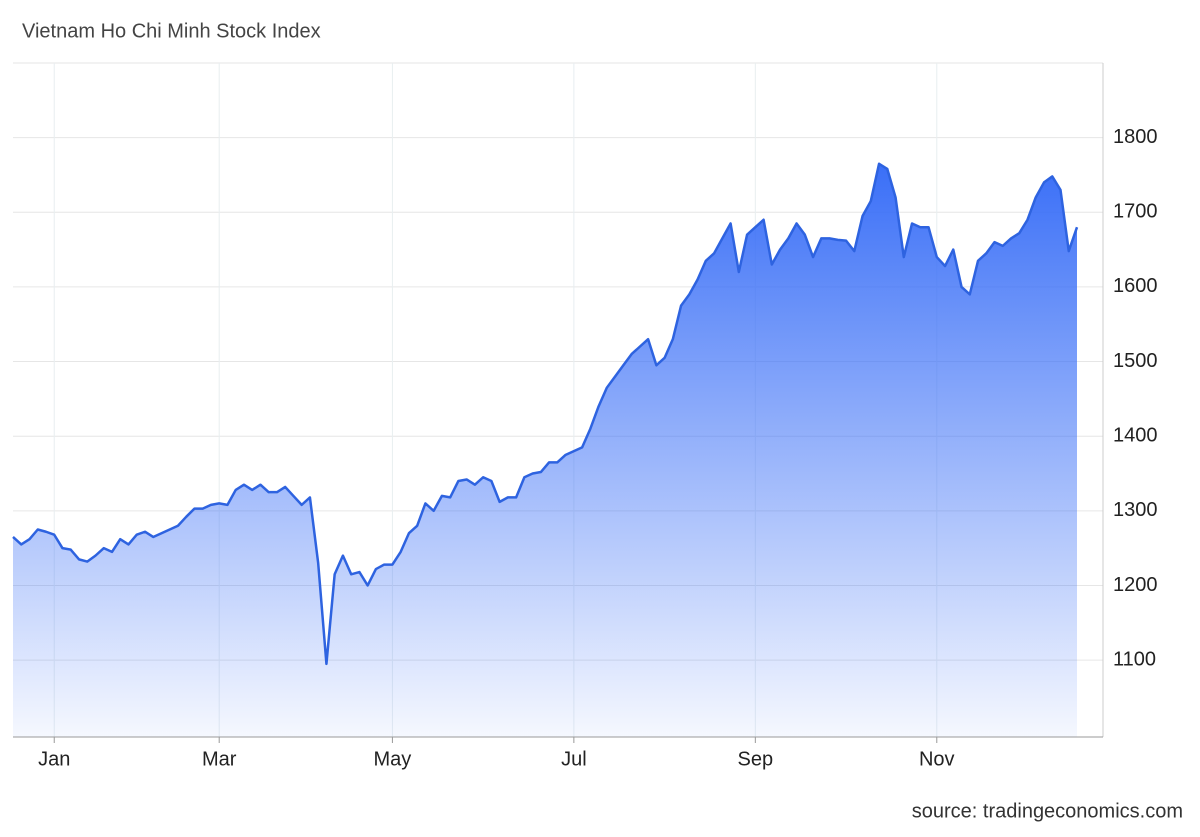  What do you see at coordinates (54, 759) in the screenshot?
I see `x-tick-label: Jan` at bounding box center [54, 759].